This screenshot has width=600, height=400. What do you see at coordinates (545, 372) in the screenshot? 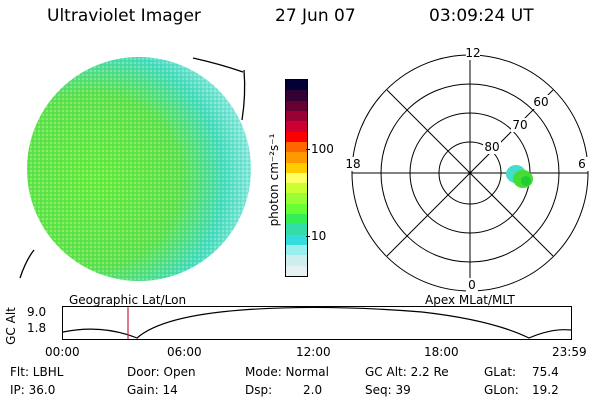
I see `glat-value: 75.4` at bounding box center [545, 372].